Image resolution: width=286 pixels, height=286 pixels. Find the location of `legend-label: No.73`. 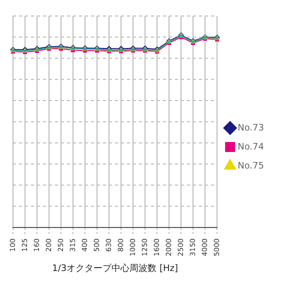

legend-label: No.73 is located at coordinates (251, 128).